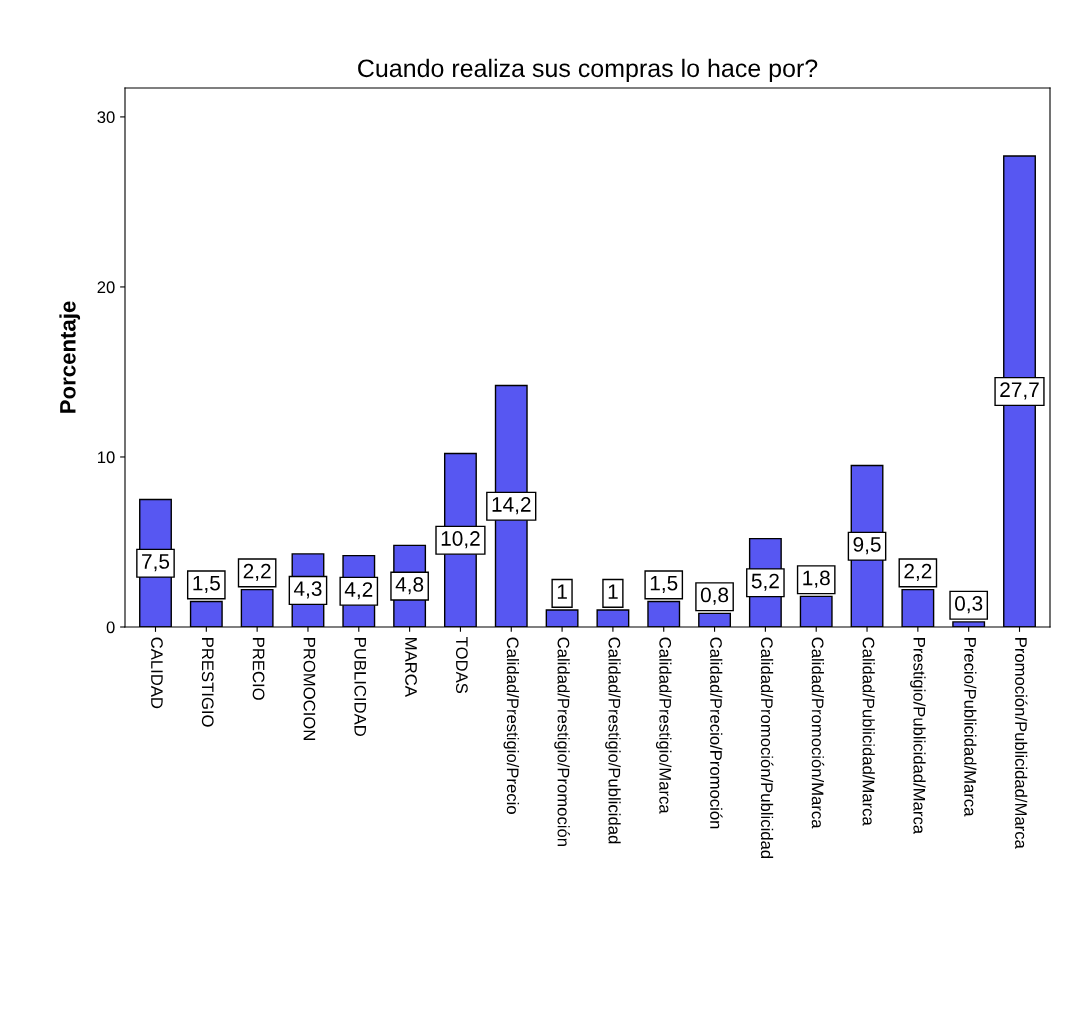 This screenshot has width=1070, height=1030. Describe the element at coordinates (767, 747) in the screenshot. I see `x-tick-label: Calidad/Promoción/Publicidad` at that location.